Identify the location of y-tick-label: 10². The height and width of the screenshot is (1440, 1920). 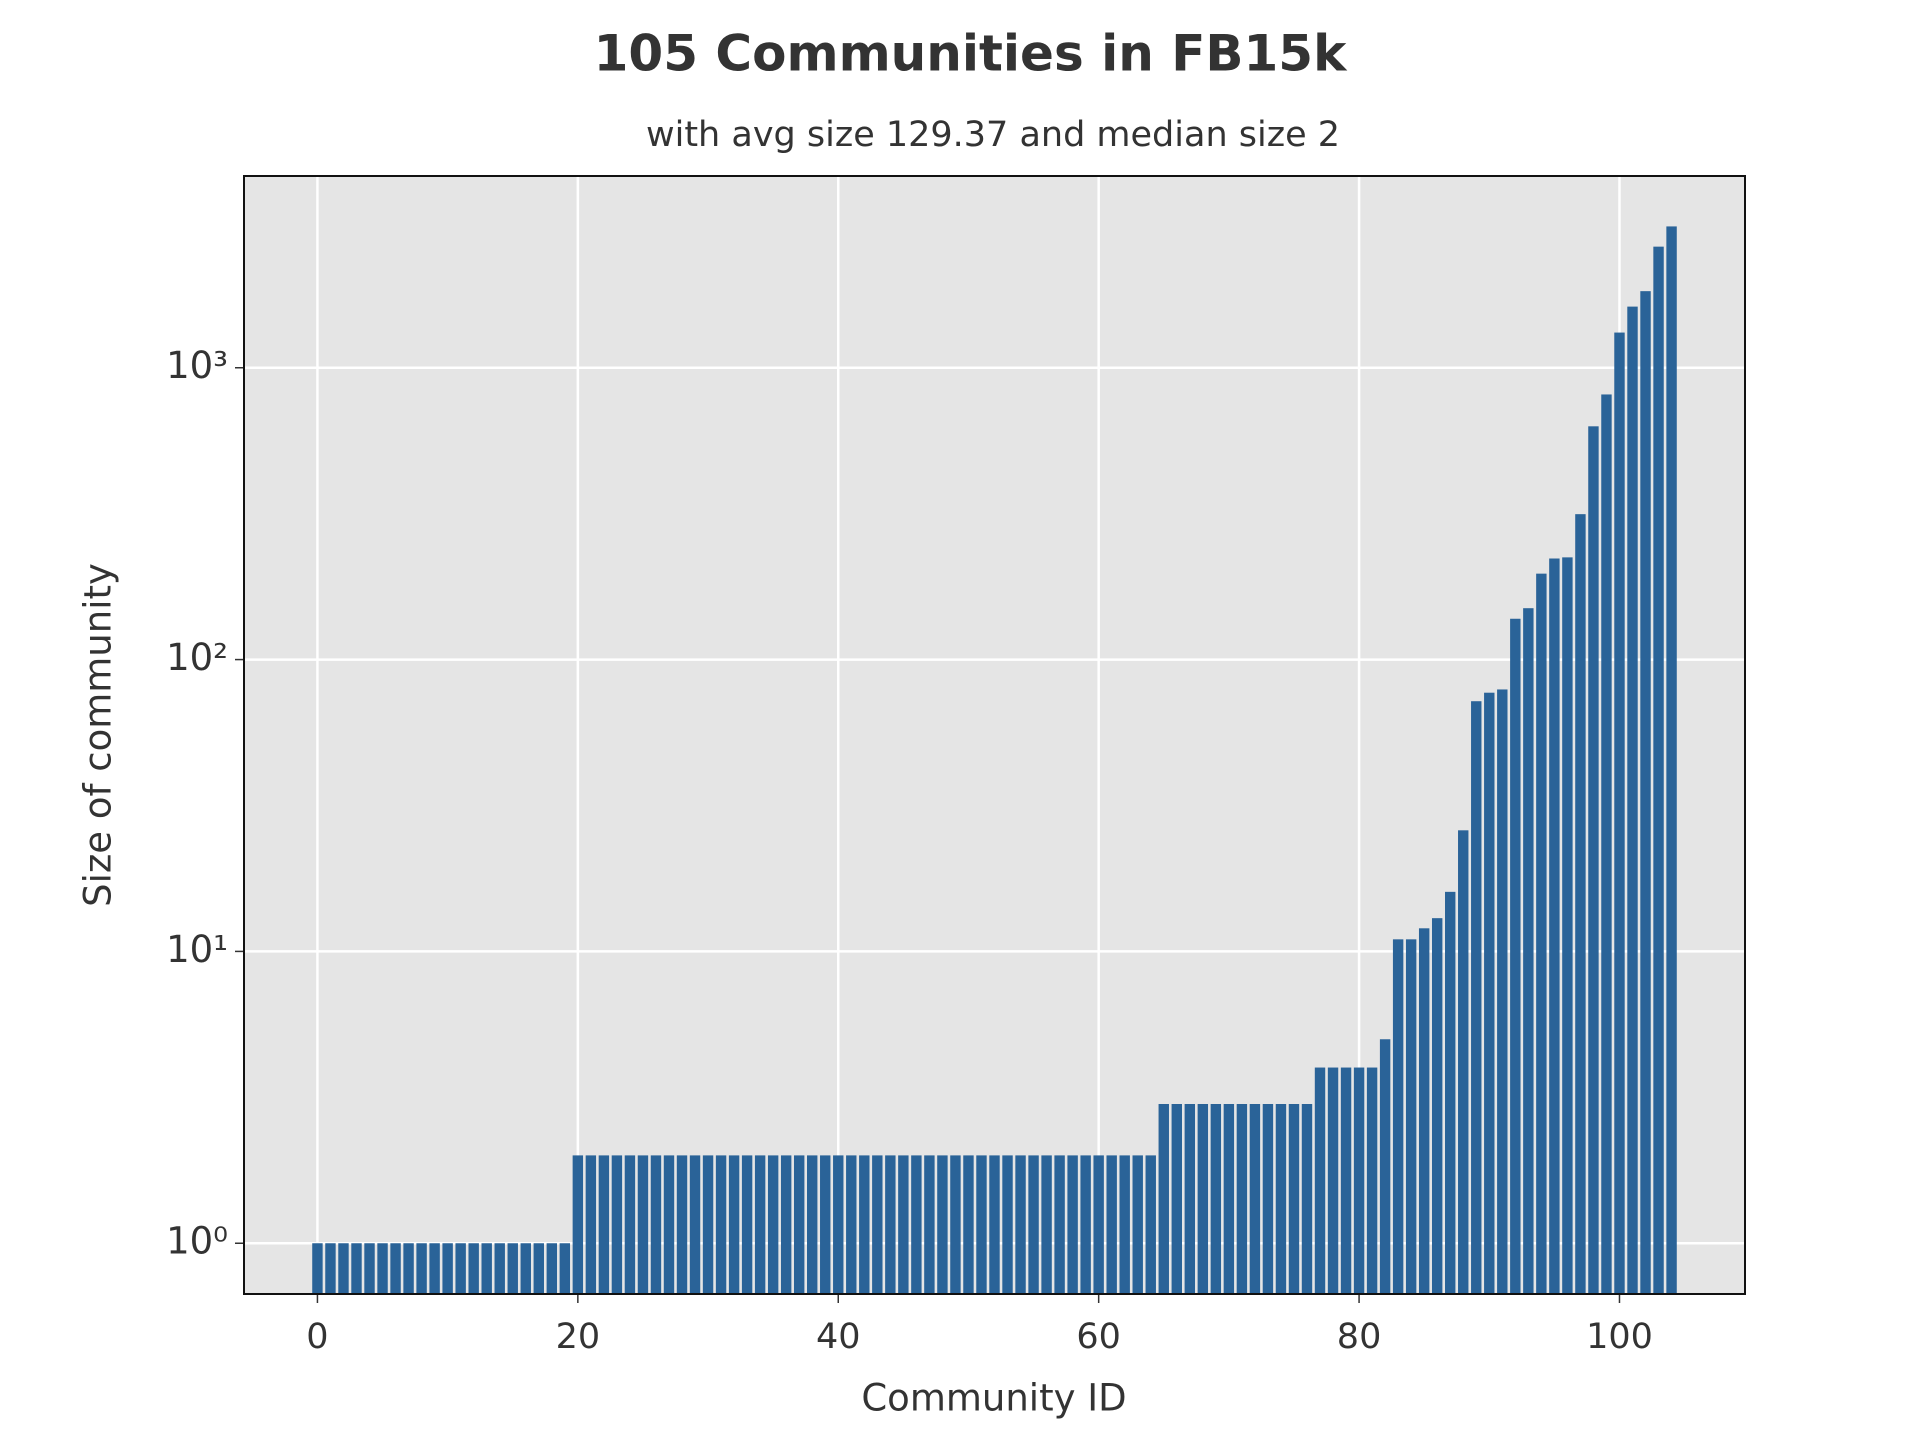
(197, 657).